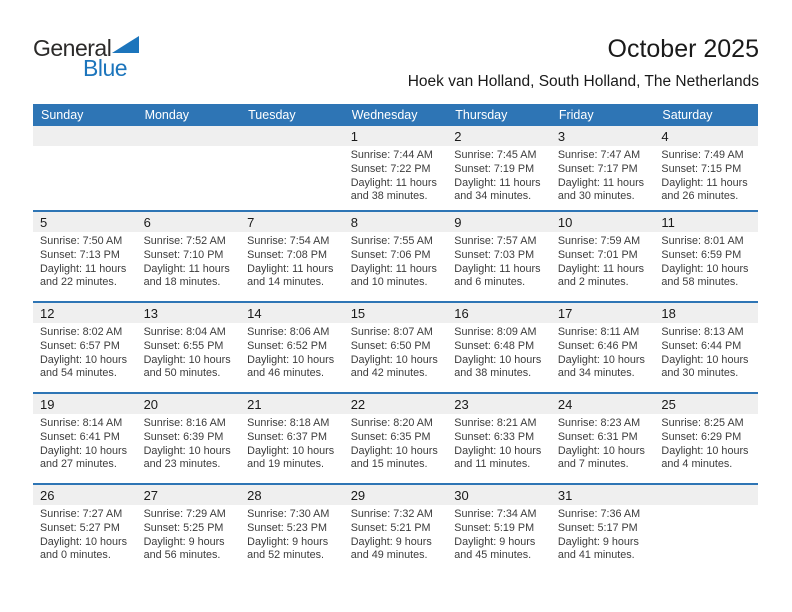 The height and width of the screenshot is (612, 792). What do you see at coordinates (495, 514) in the screenshot?
I see `sunrise-text: Sunrise: 7:34 AM` at bounding box center [495, 514].